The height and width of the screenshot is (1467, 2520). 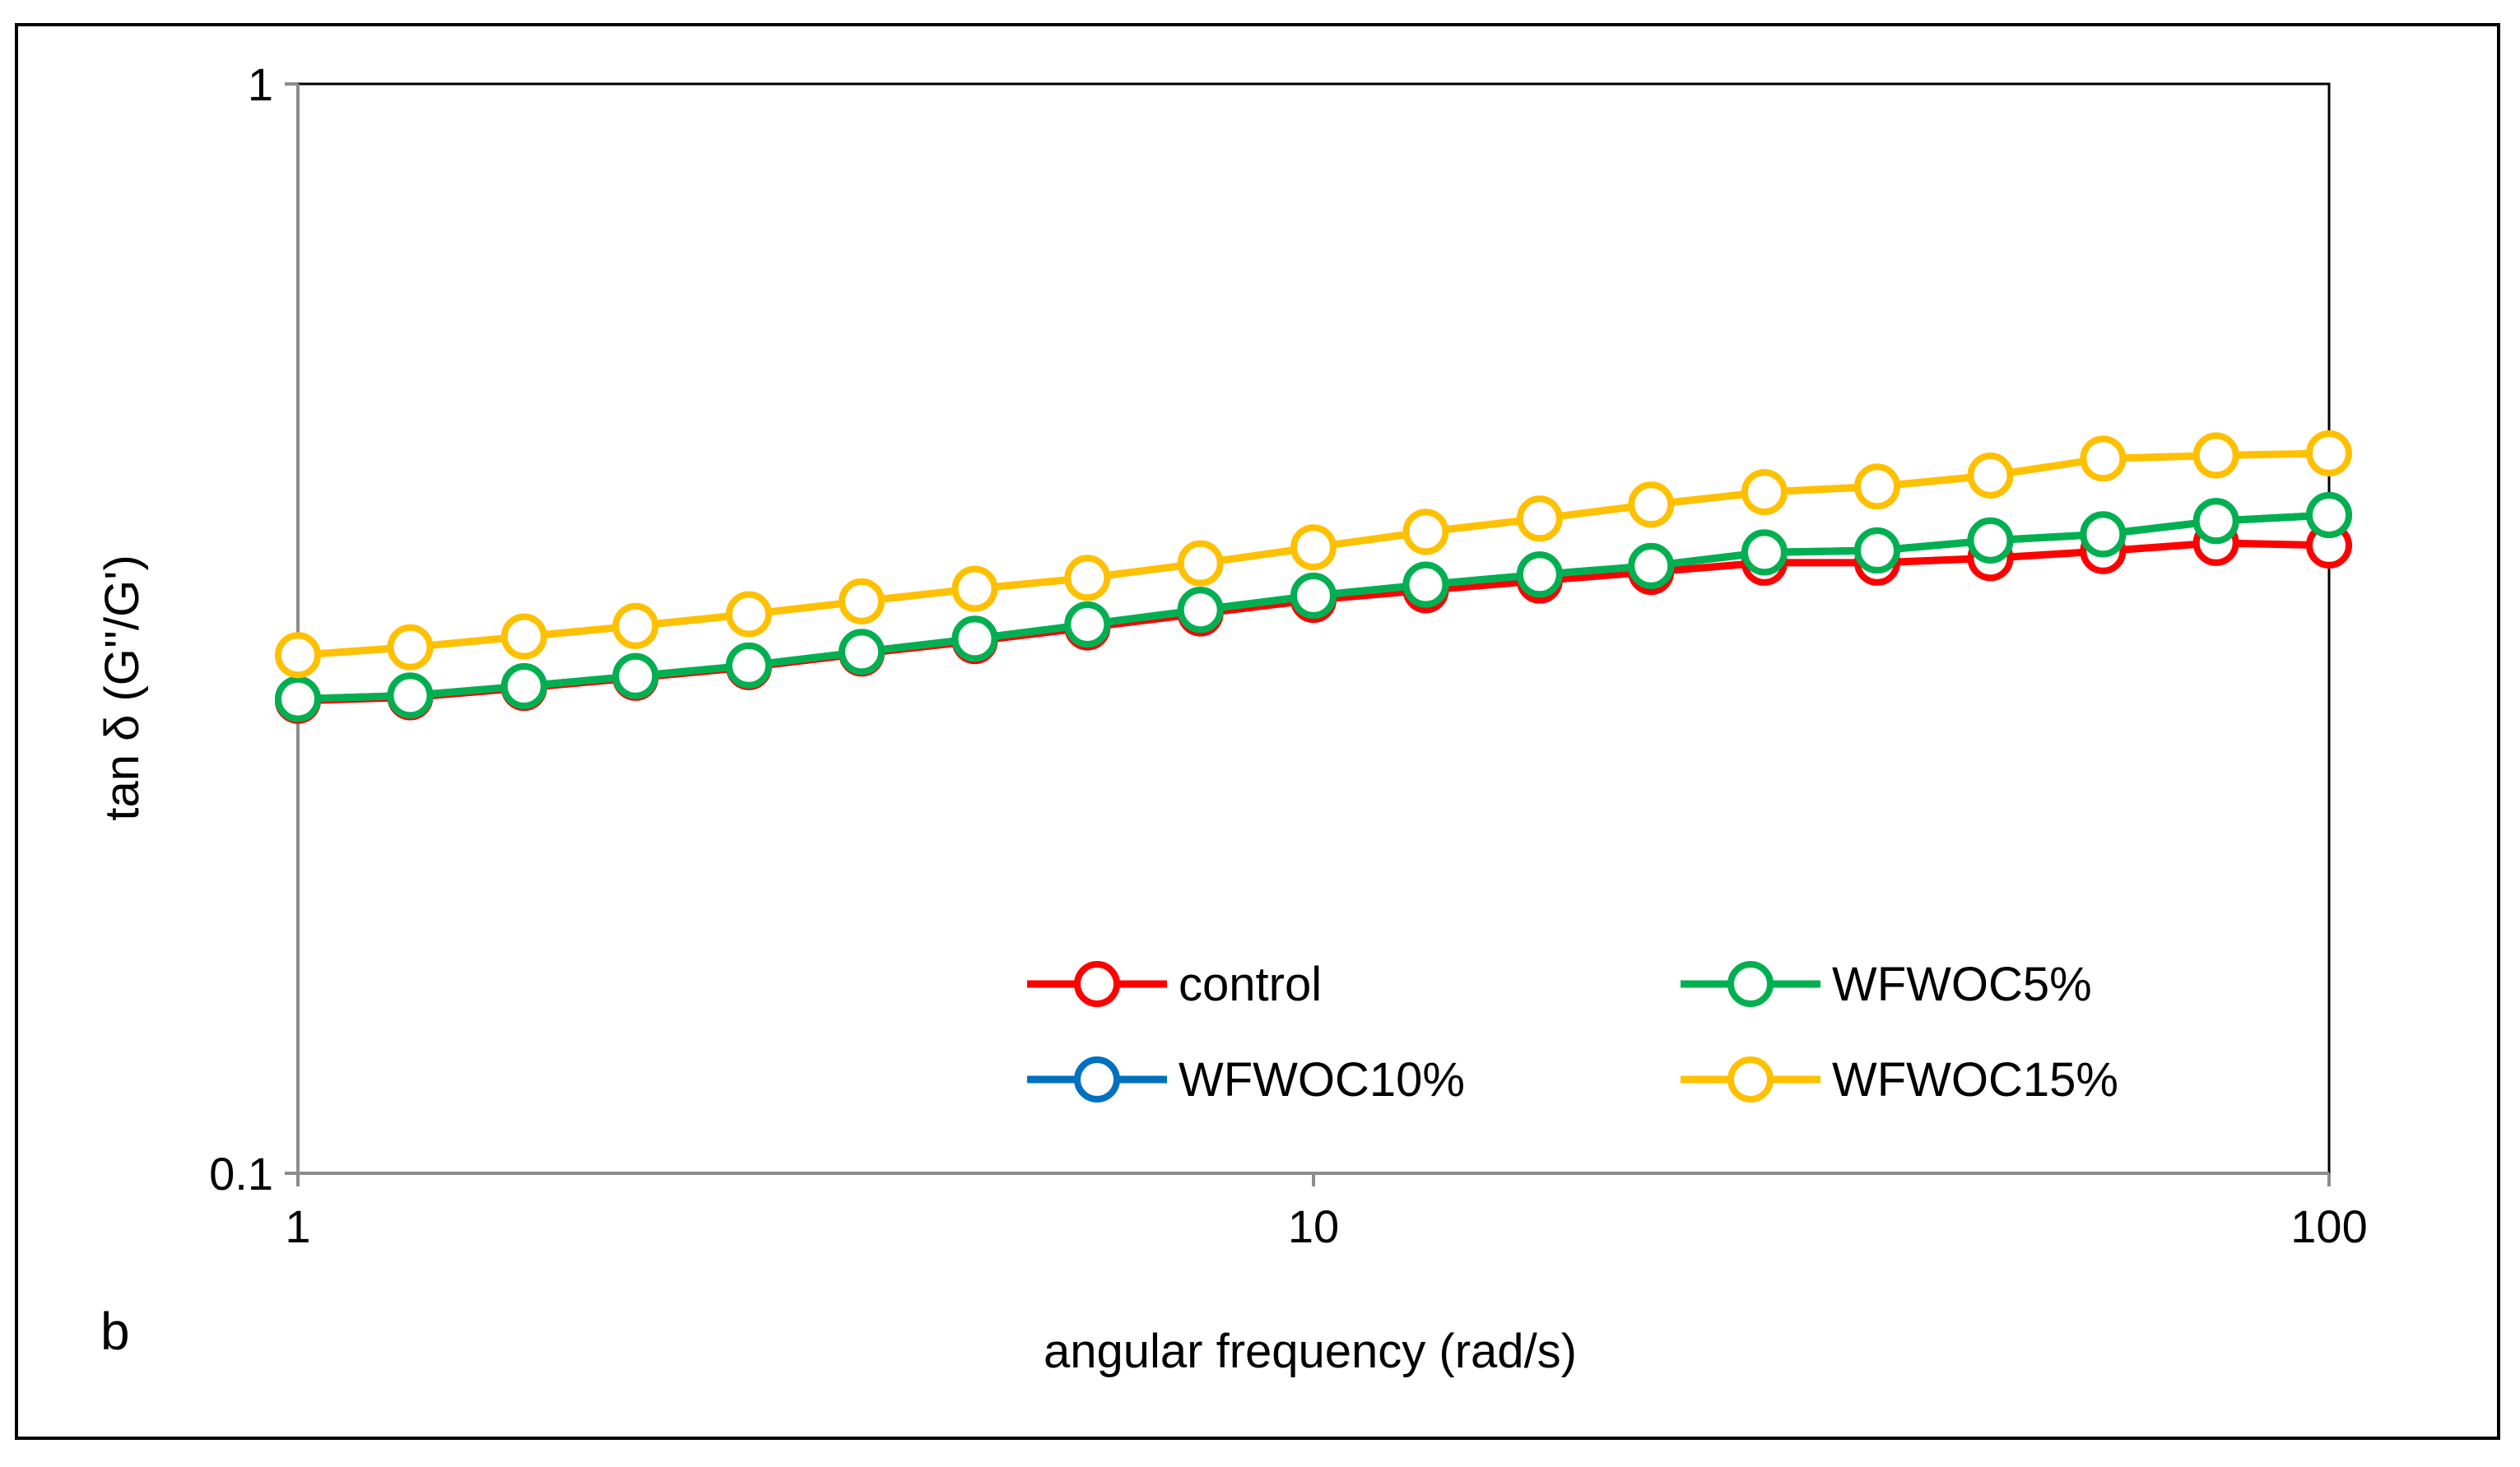 I want to click on x-tick-label: 1, so click(x=297, y=1226).